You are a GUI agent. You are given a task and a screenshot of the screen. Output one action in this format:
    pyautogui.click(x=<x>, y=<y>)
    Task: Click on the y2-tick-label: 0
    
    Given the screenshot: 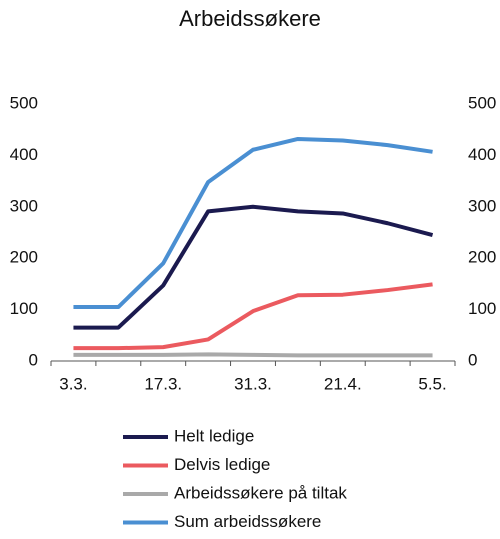 What is the action you would take?
    pyautogui.click(x=472, y=359)
    